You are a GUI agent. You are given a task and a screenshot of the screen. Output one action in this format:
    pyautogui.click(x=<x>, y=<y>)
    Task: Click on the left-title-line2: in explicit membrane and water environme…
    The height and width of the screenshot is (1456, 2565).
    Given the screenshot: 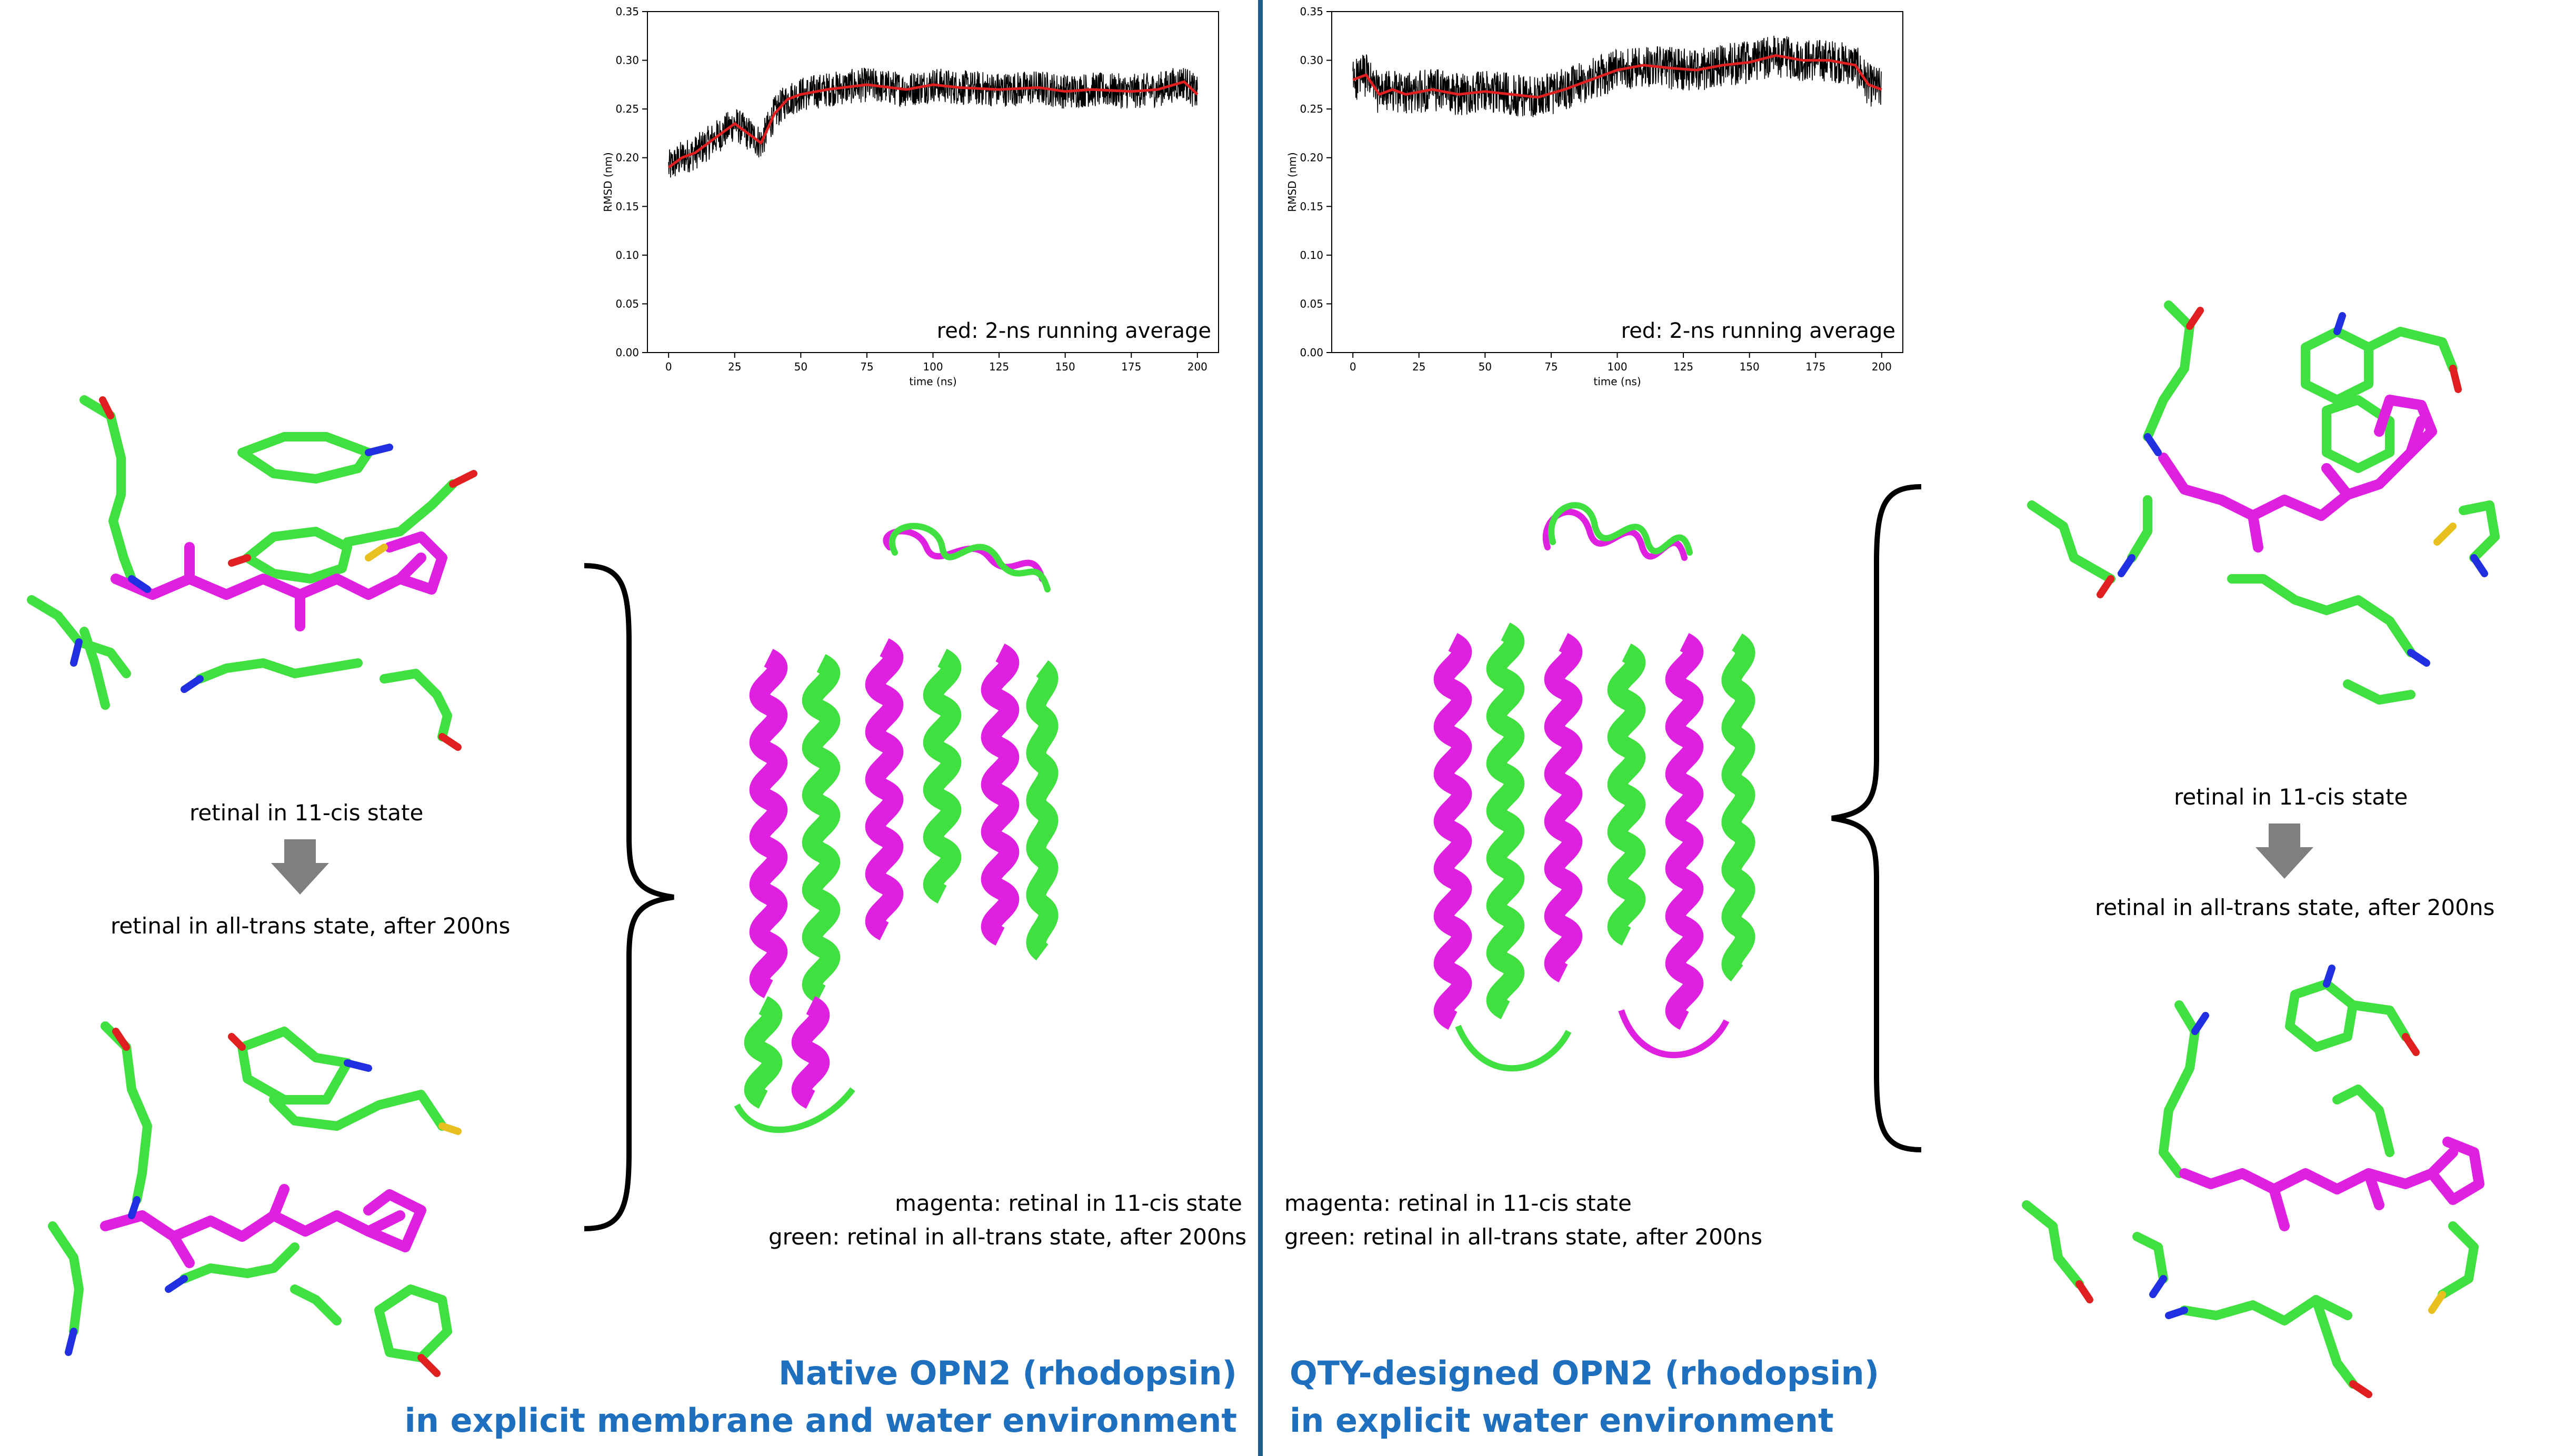 What is the action you would take?
    pyautogui.click(x=821, y=1420)
    